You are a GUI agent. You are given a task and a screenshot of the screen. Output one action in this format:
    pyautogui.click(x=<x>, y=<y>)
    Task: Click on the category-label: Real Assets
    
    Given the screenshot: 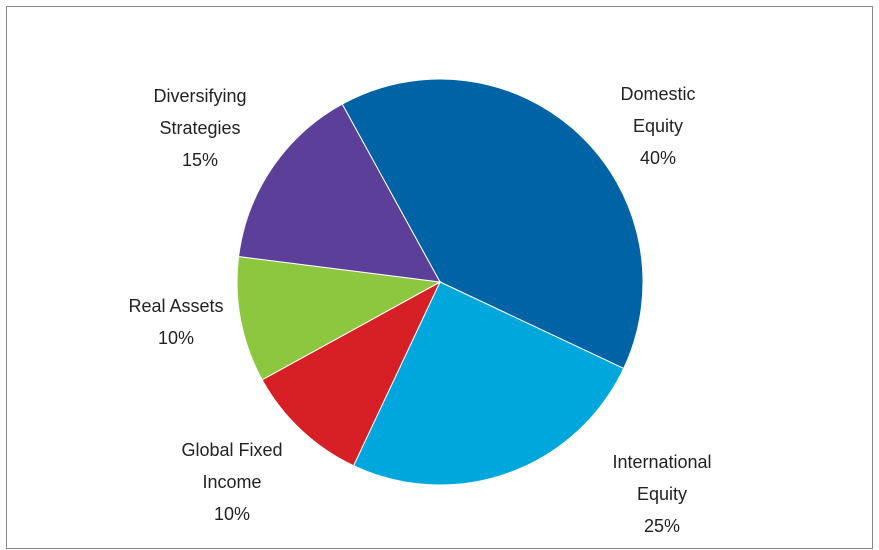 What is the action you would take?
    pyautogui.click(x=176, y=306)
    